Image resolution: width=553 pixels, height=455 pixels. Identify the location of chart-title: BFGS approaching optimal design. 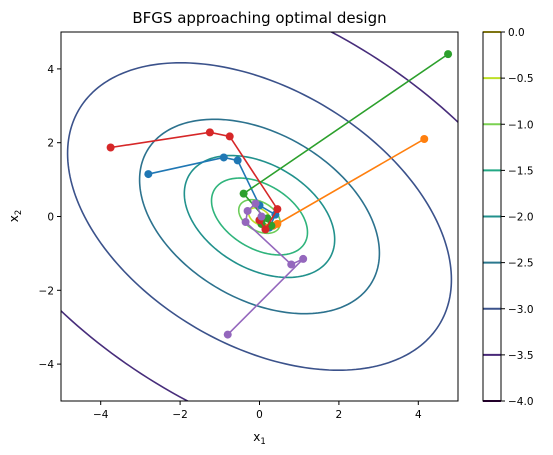
(259, 18).